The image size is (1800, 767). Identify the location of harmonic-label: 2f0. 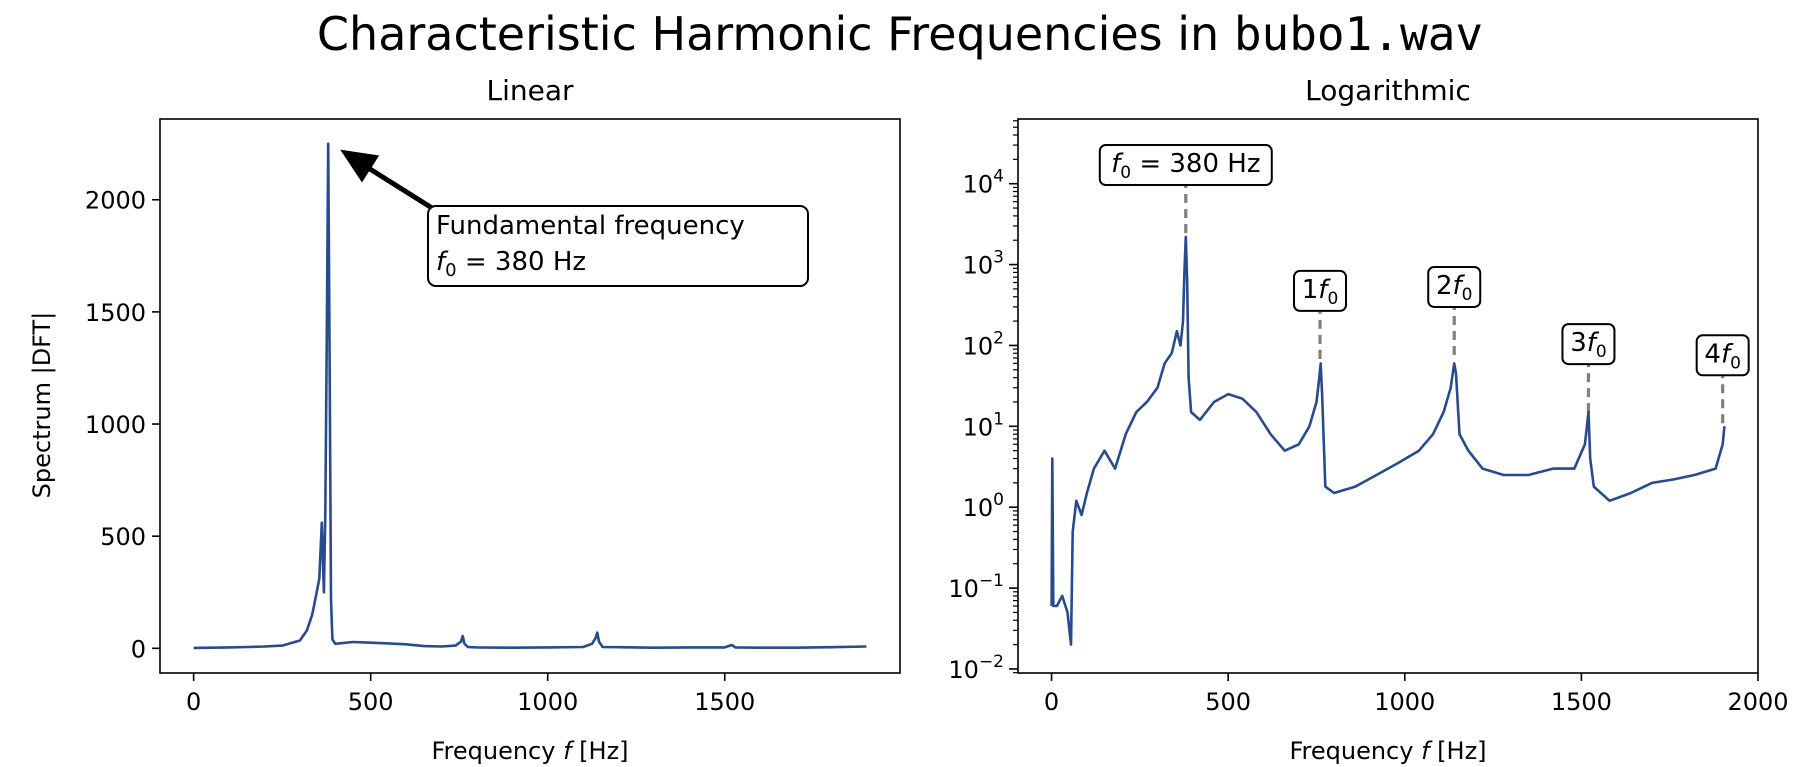
(1454, 286).